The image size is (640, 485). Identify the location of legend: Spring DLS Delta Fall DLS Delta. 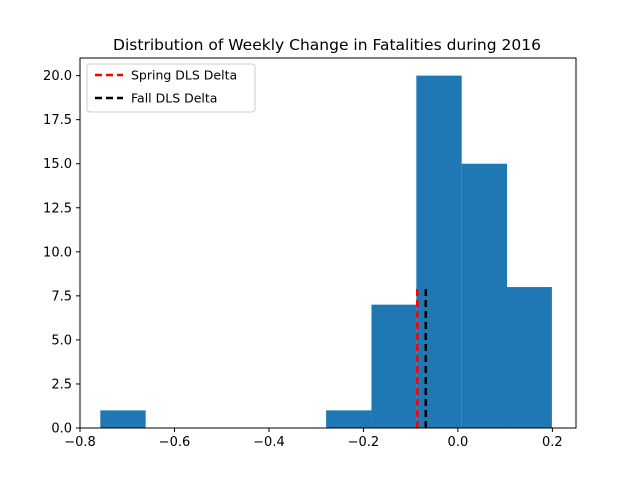
(171, 88).